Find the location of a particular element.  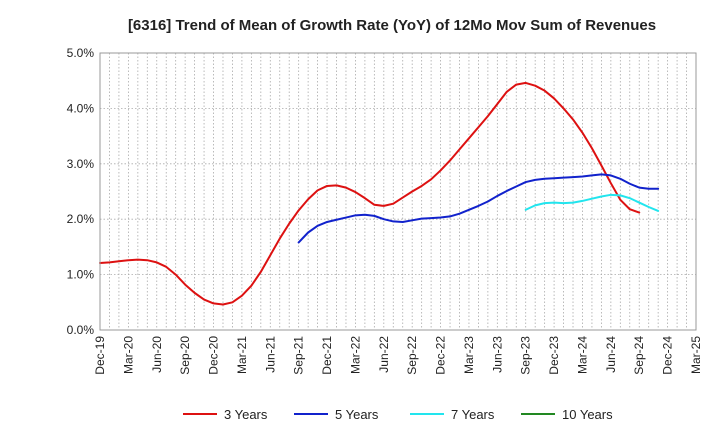

x-tick-label: Dec-21 is located at coordinates (327, 355).